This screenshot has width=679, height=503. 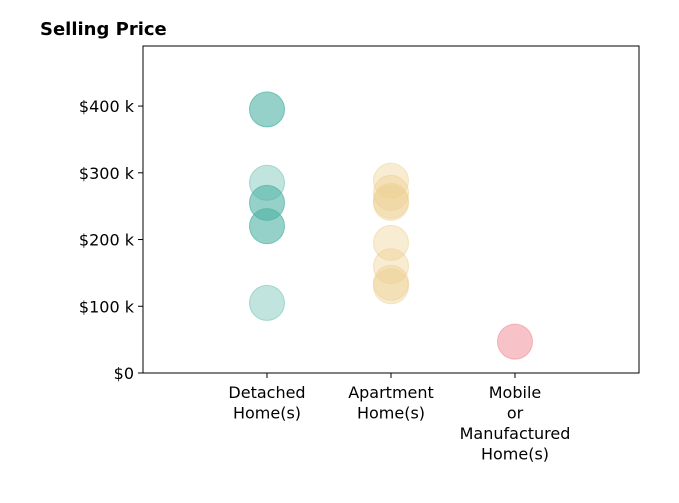 I want to click on y-tick-label: $400 k, so click(x=107, y=106).